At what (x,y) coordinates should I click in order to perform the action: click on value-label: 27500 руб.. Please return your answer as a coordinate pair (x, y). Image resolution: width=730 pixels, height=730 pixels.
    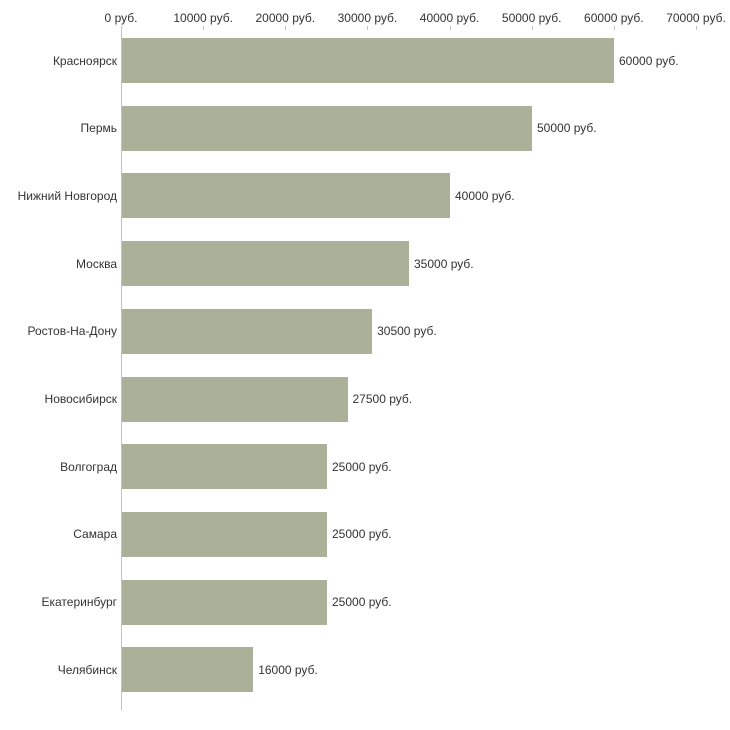
    Looking at the image, I should click on (382, 399).